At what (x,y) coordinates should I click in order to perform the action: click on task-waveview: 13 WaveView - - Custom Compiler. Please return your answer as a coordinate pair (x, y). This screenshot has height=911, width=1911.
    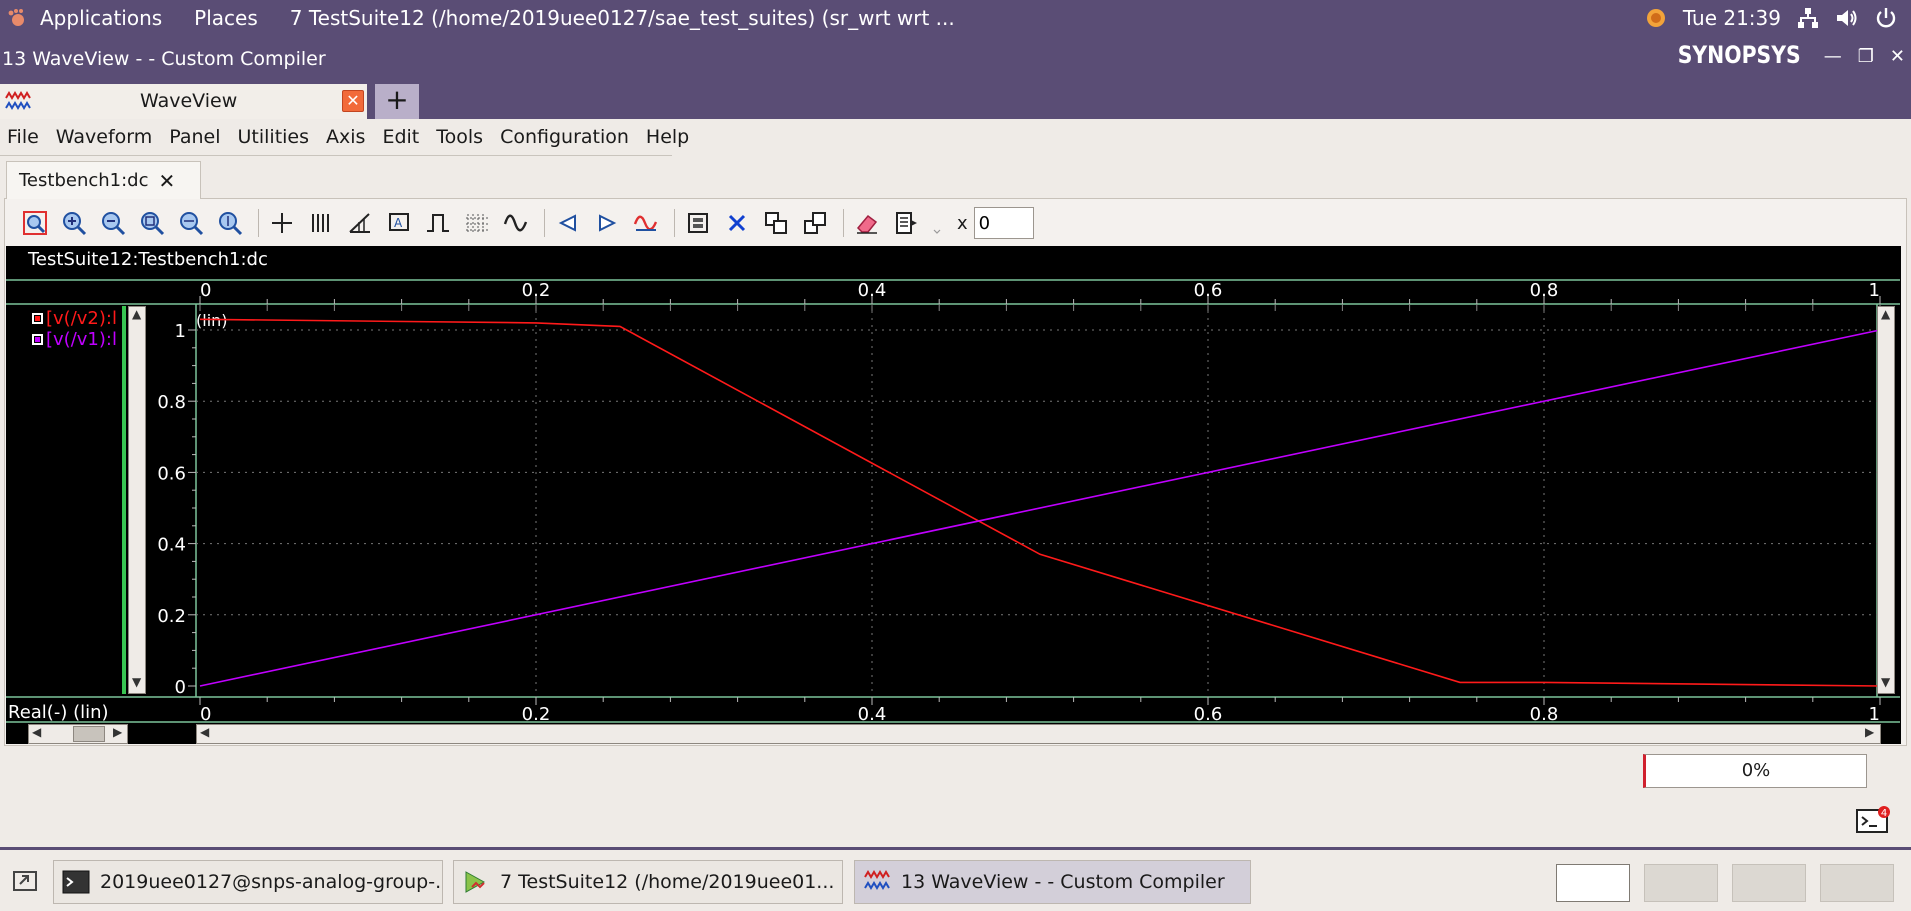
    Looking at the image, I should click on (1052, 882).